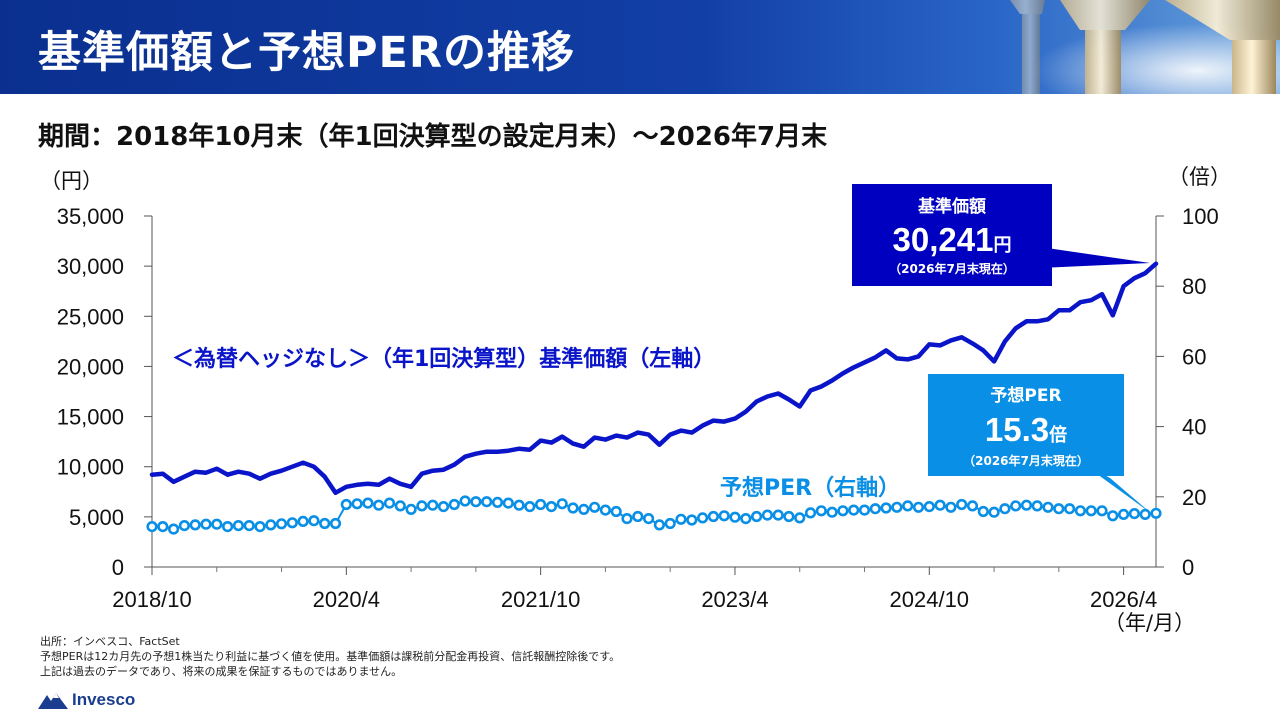  Describe the element at coordinates (86, 700) in the screenshot. I see `invesco-logo: Invesco` at that location.